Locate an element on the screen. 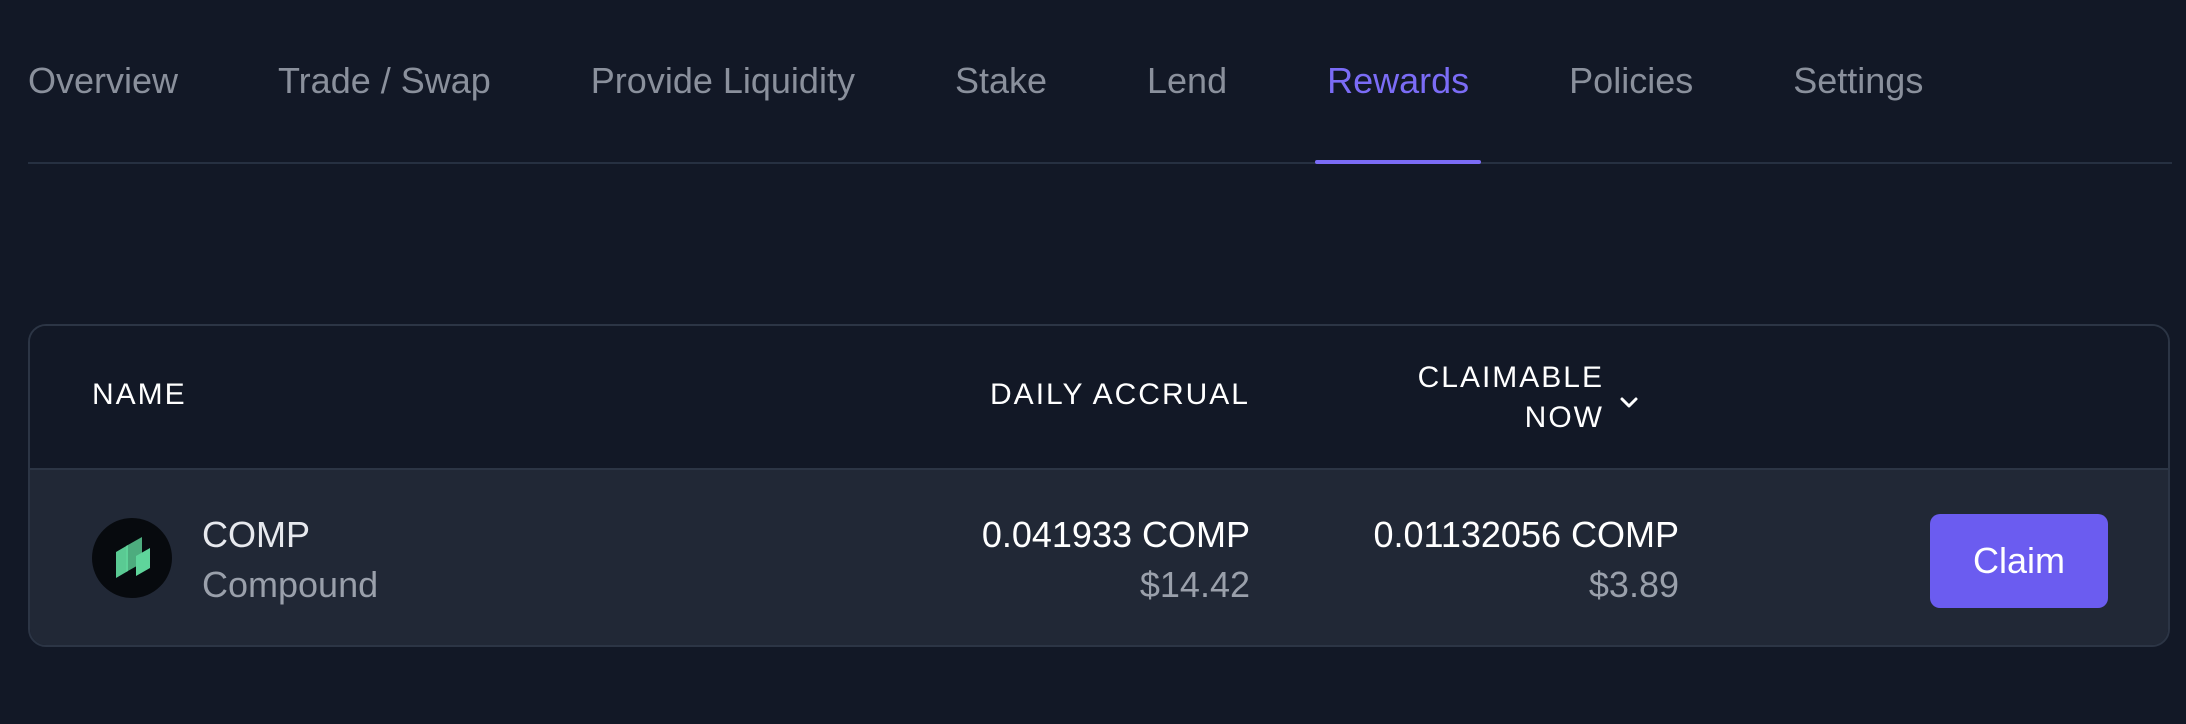 This screenshot has height=724, width=2186. claimable-label-line2: NOW is located at coordinates (1564, 417).